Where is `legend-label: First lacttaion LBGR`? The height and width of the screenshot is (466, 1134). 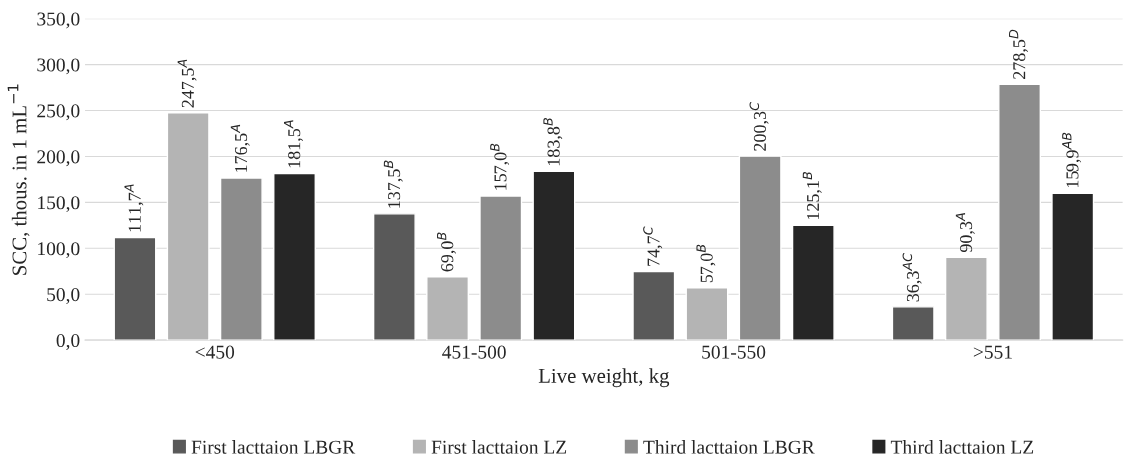 legend-label: First lacttaion LBGR is located at coordinates (273, 447).